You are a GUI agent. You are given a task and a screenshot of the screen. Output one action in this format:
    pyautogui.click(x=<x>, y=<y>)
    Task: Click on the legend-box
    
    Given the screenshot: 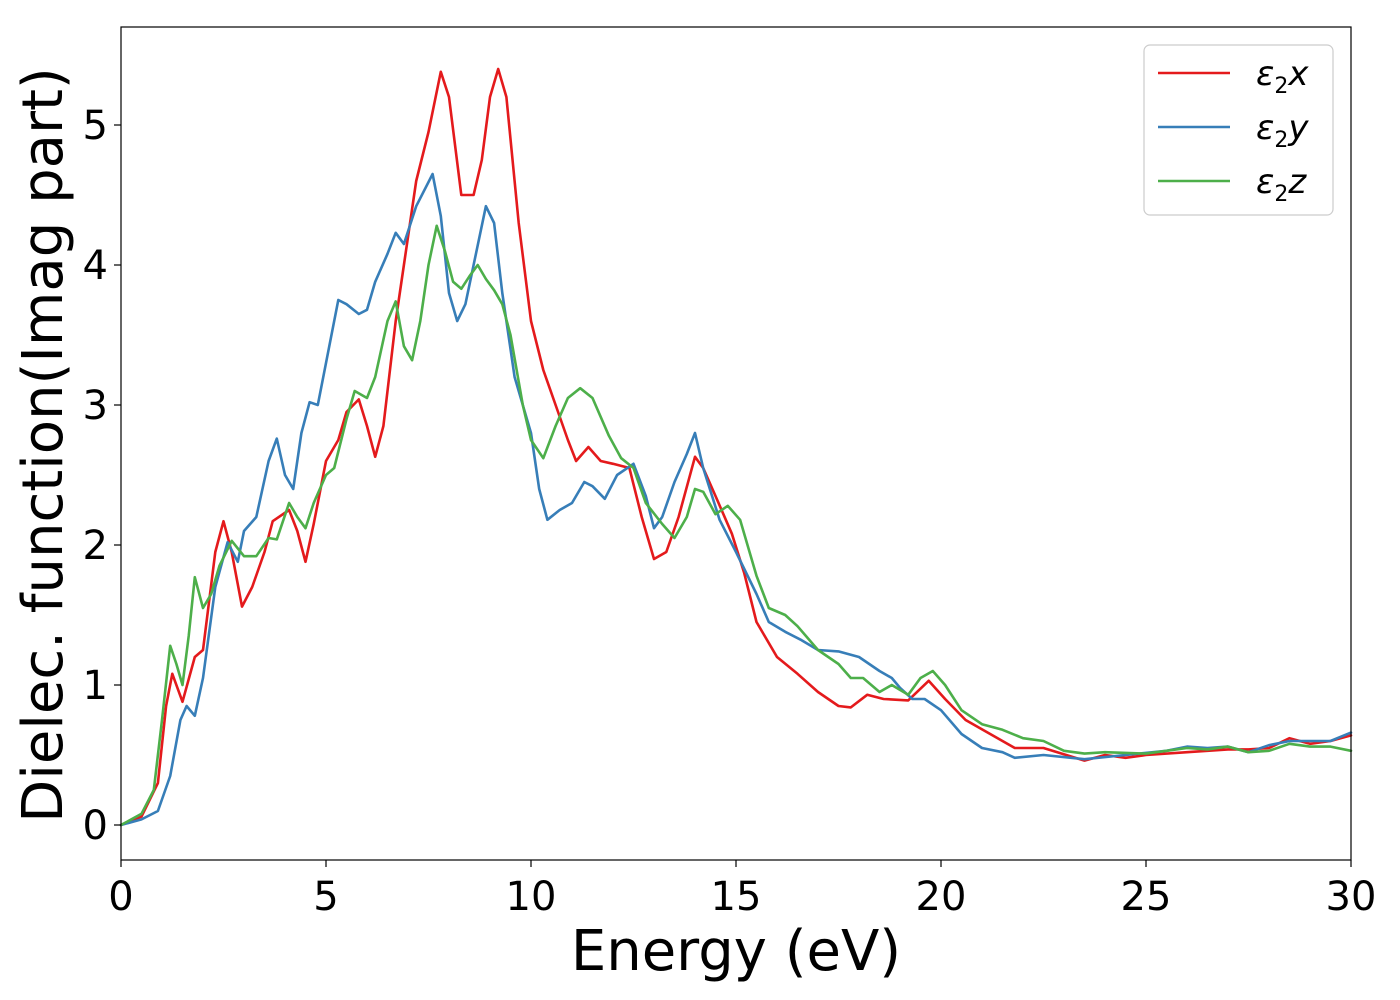 What is the action you would take?
    pyautogui.click(x=1238, y=130)
    